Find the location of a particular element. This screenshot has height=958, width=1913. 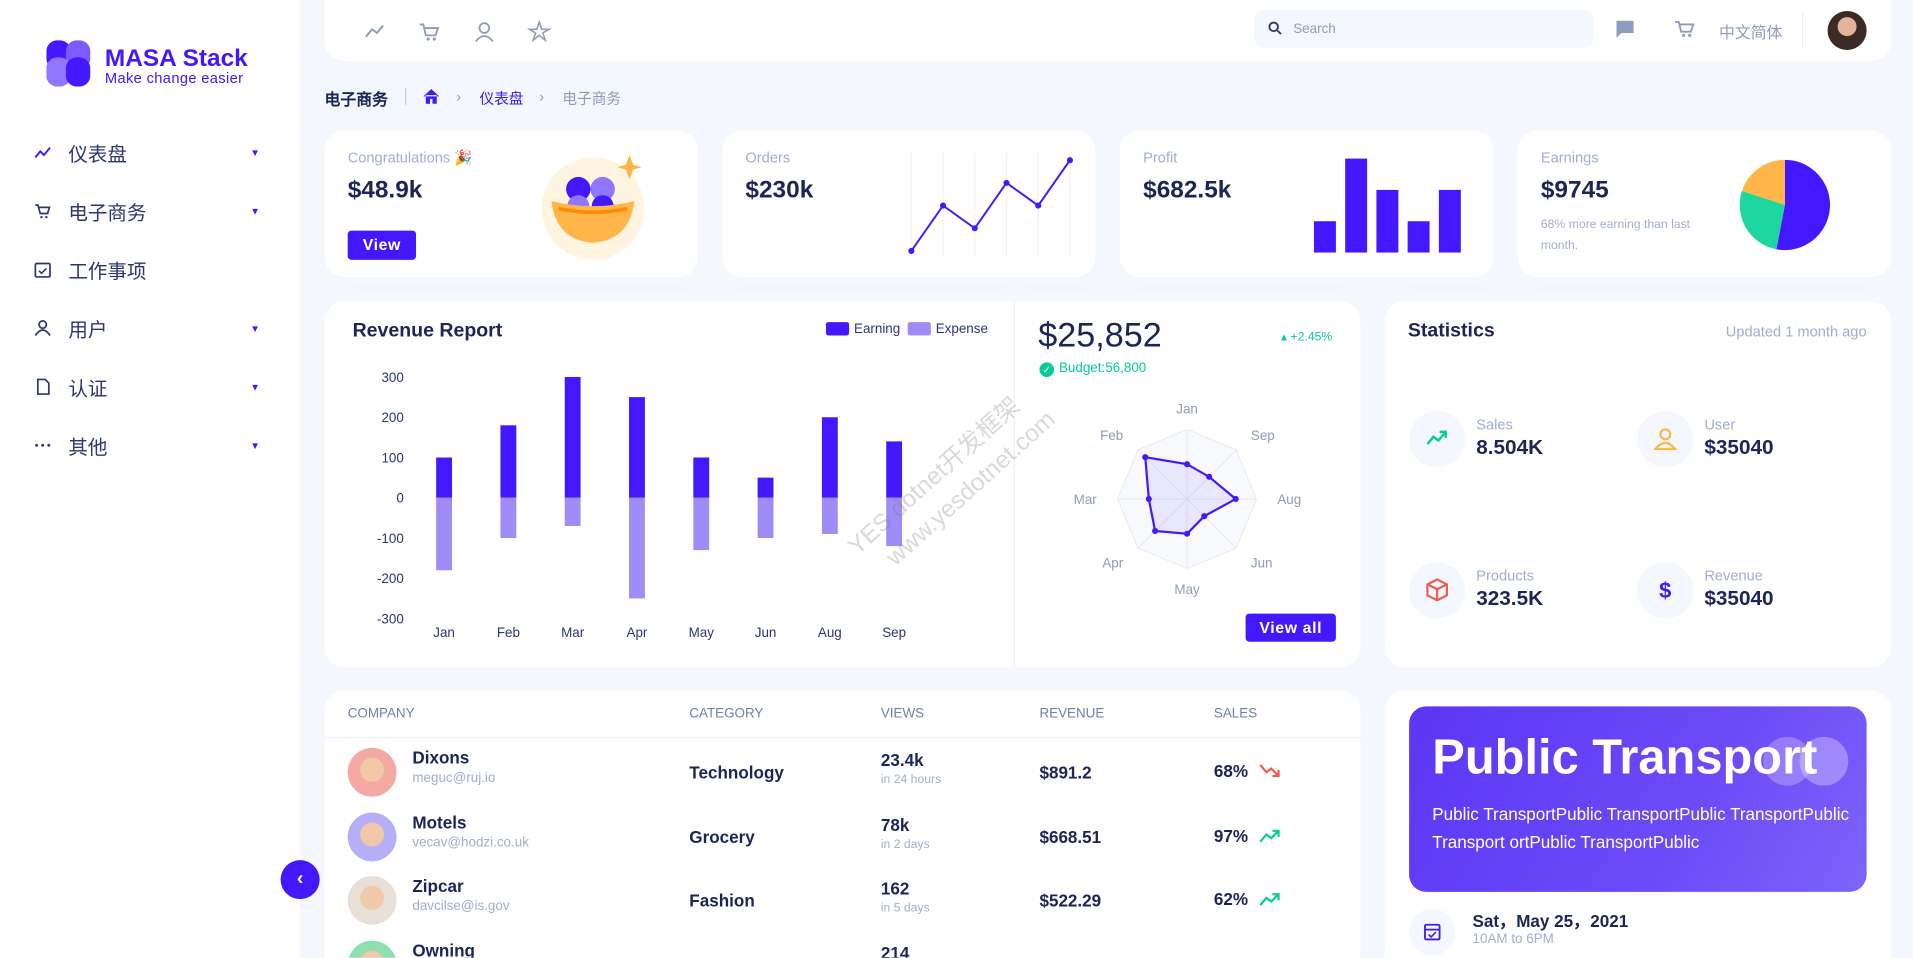

nav-item: 电子商务 ▼ is located at coordinates (147, 210).